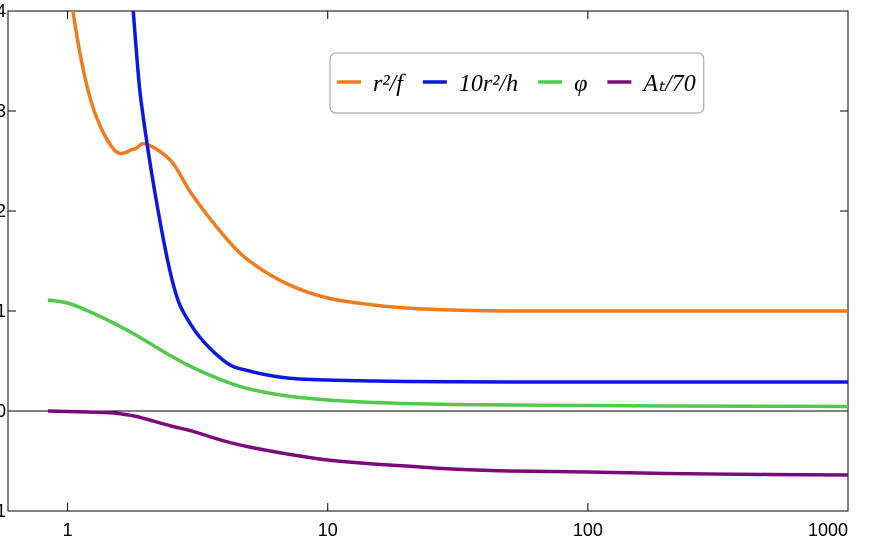 This screenshot has width=872, height=542. What do you see at coordinates (828, 530) in the screenshot?
I see `x-tick-label: 1000` at bounding box center [828, 530].